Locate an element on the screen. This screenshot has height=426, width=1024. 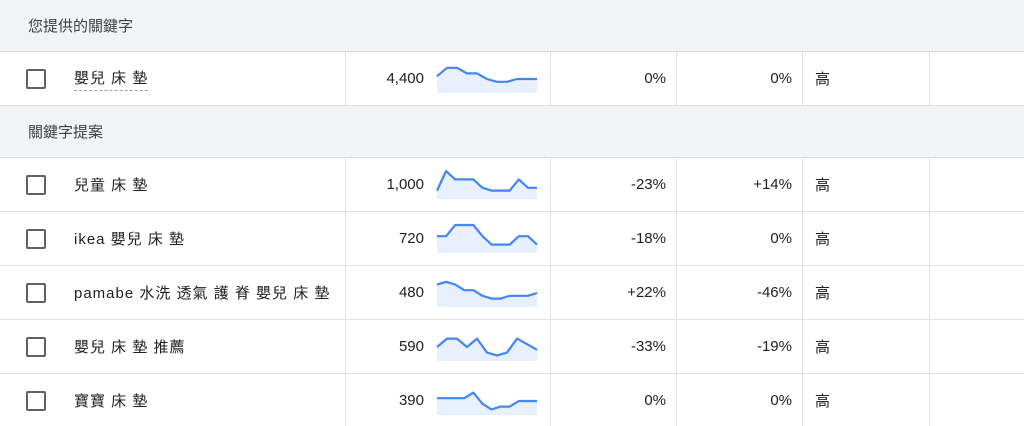
keyword-cell: pamabe 水洗 透氣 護 脊 嬰兒 床 墊 is located at coordinates (210, 292).